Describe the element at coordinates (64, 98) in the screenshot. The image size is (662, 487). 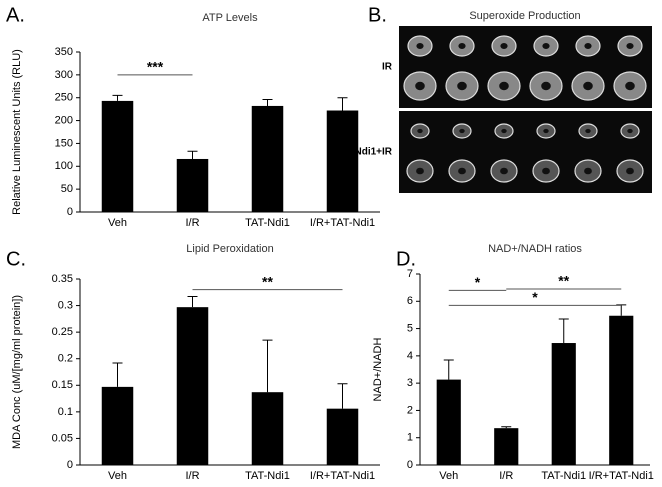
I see `y-tick-label: 250` at that location.